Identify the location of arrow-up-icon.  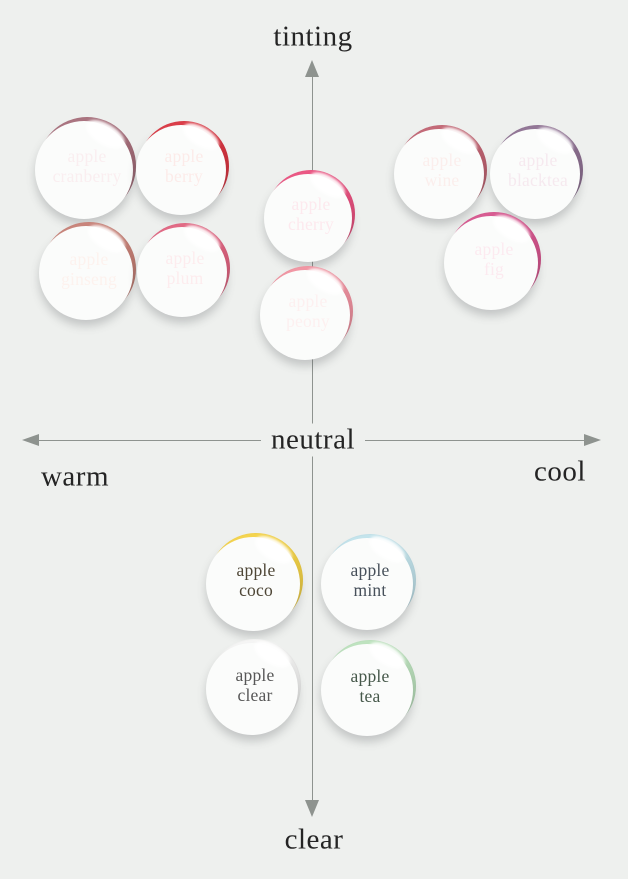
(312, 68).